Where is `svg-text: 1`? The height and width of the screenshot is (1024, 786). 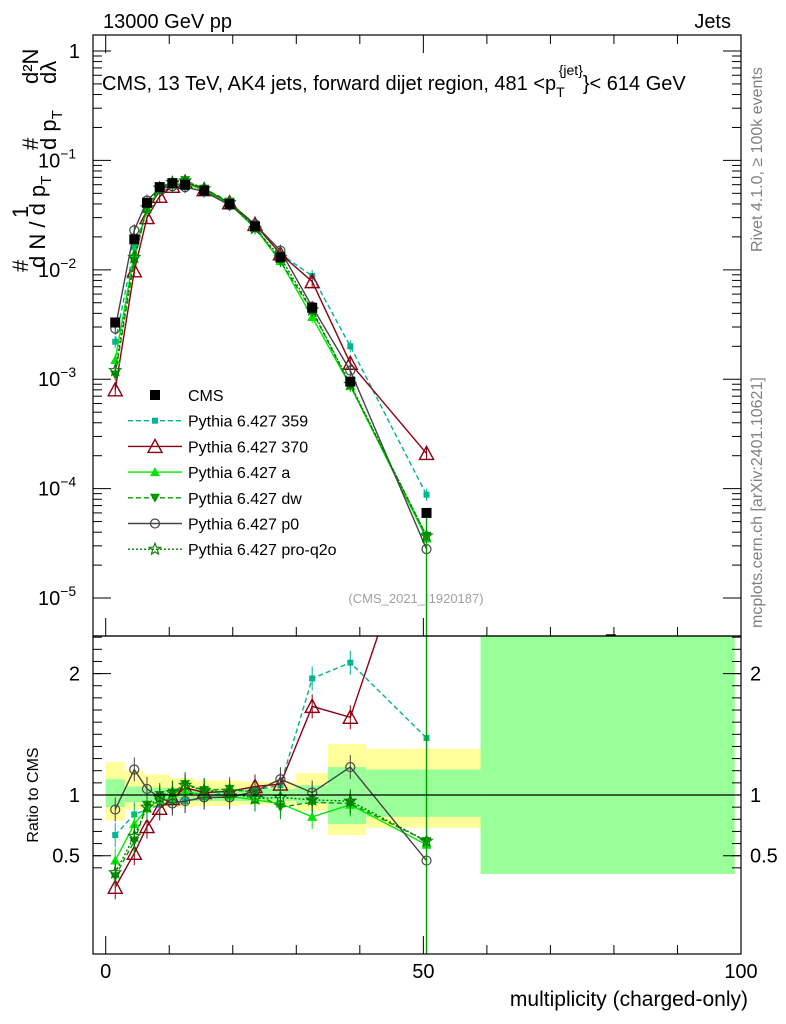
svg-text: 1 is located at coordinates (20, 212).